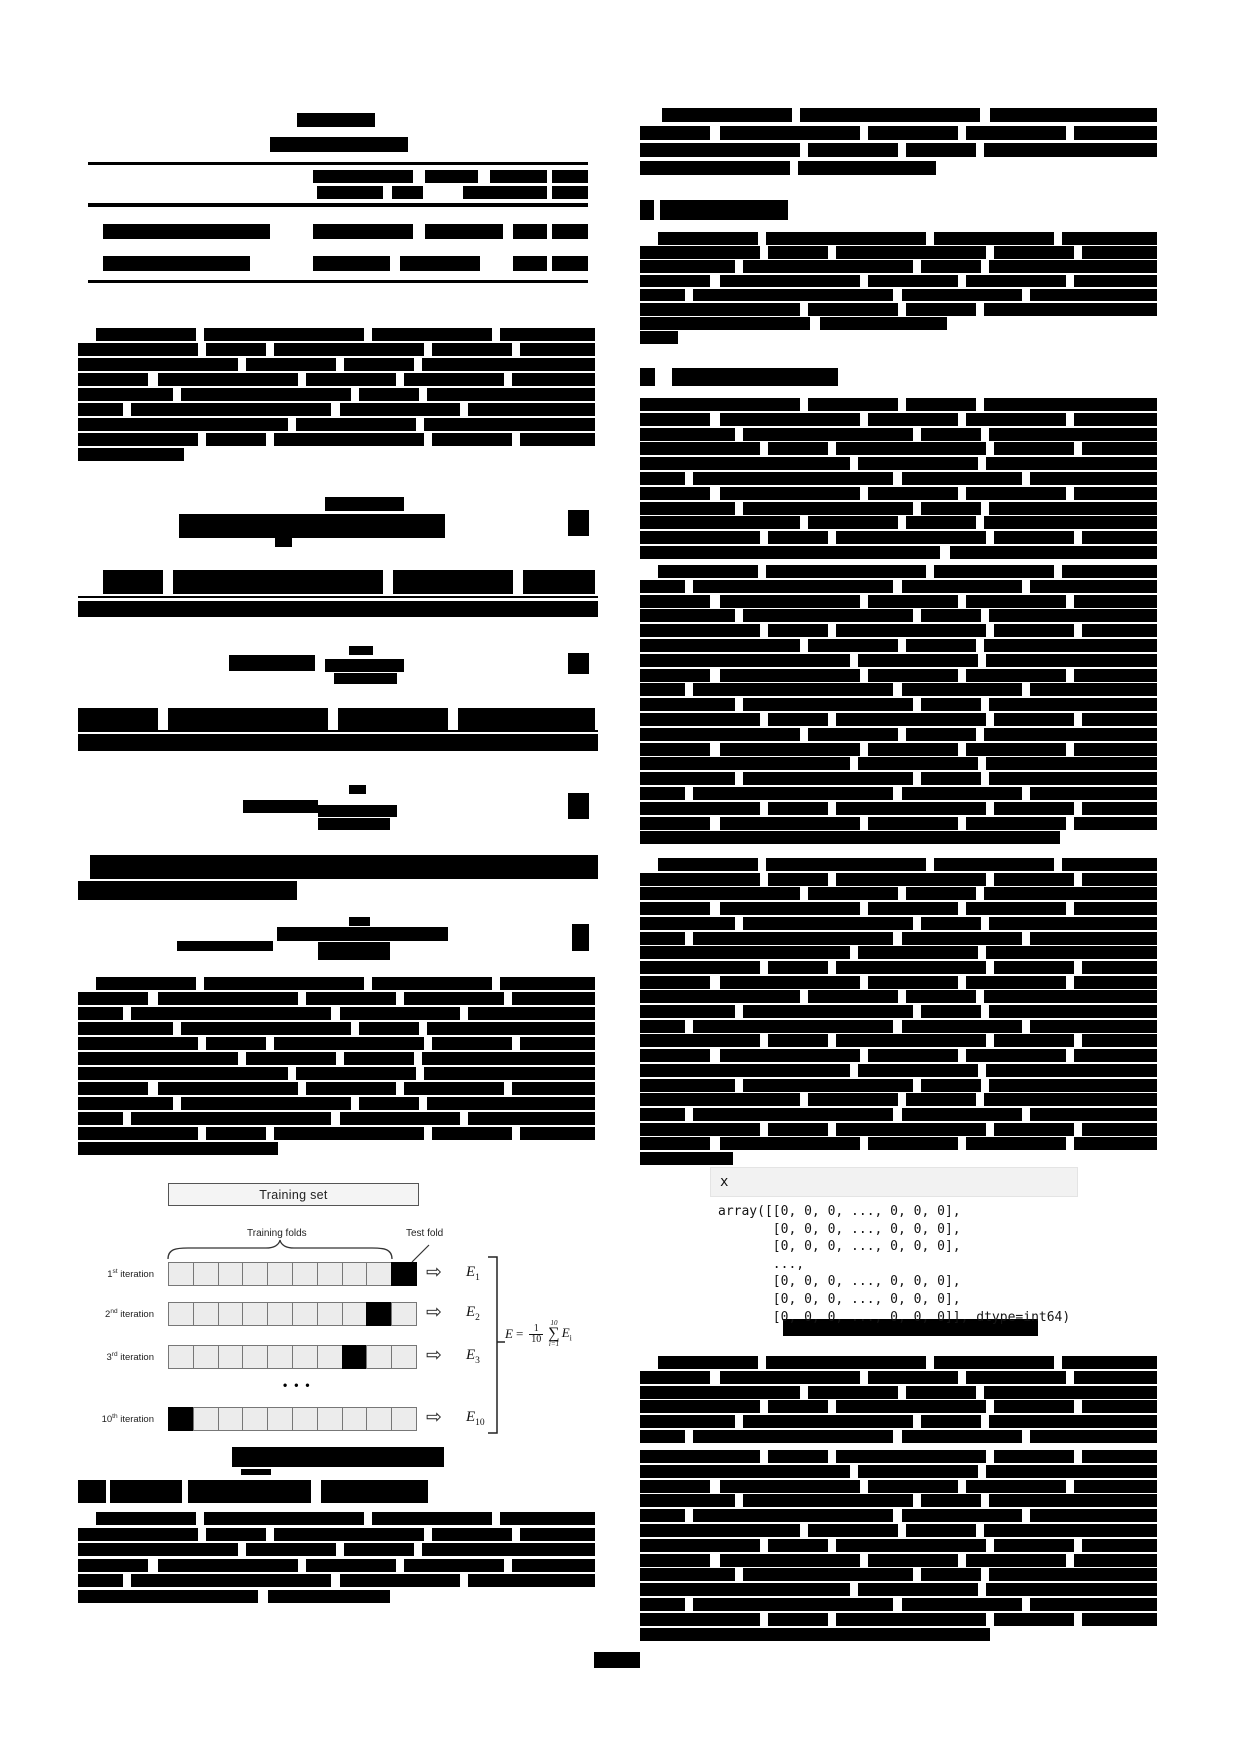 The image size is (1240, 1754). I want to click on error-term-label: E2, so click(473, 1313).